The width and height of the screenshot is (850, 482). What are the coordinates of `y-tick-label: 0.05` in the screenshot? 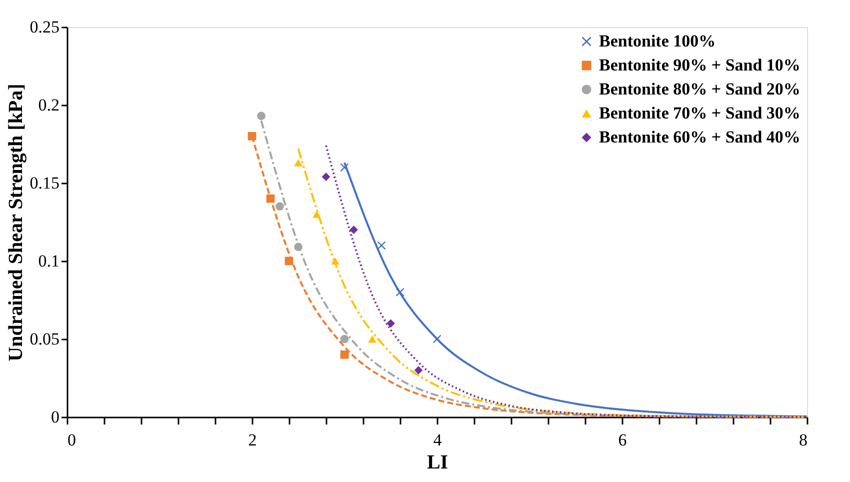 It's located at (45, 339).